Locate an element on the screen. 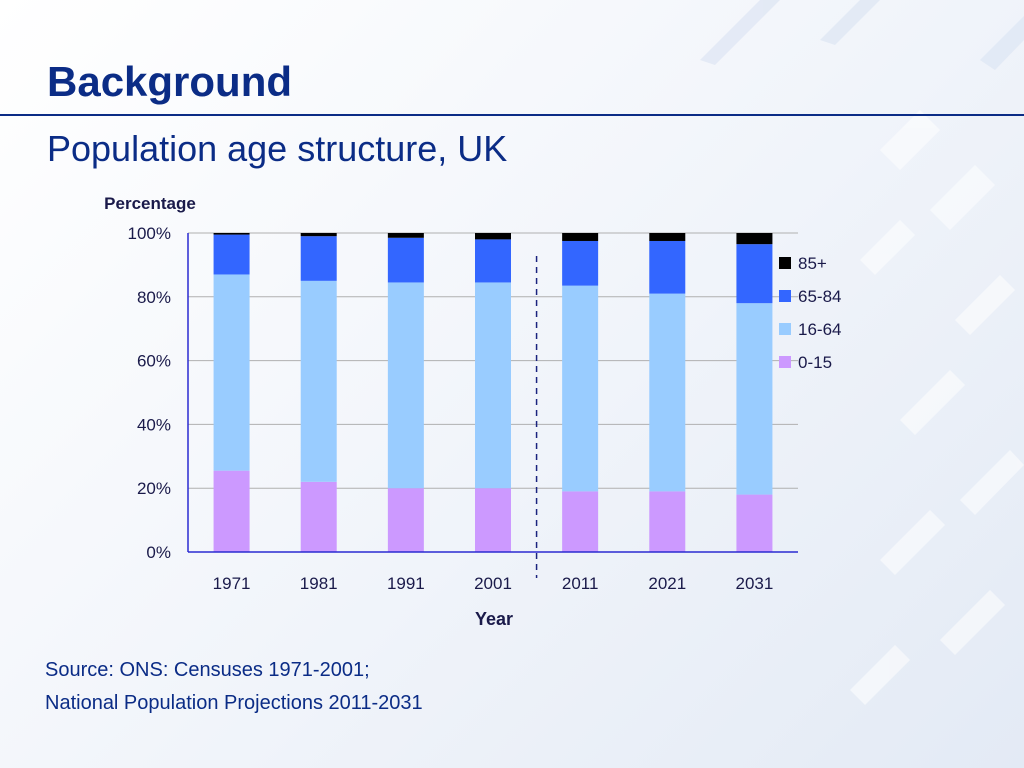  legend: 85+ 65-84 16-64 0-15 is located at coordinates (810, 313).